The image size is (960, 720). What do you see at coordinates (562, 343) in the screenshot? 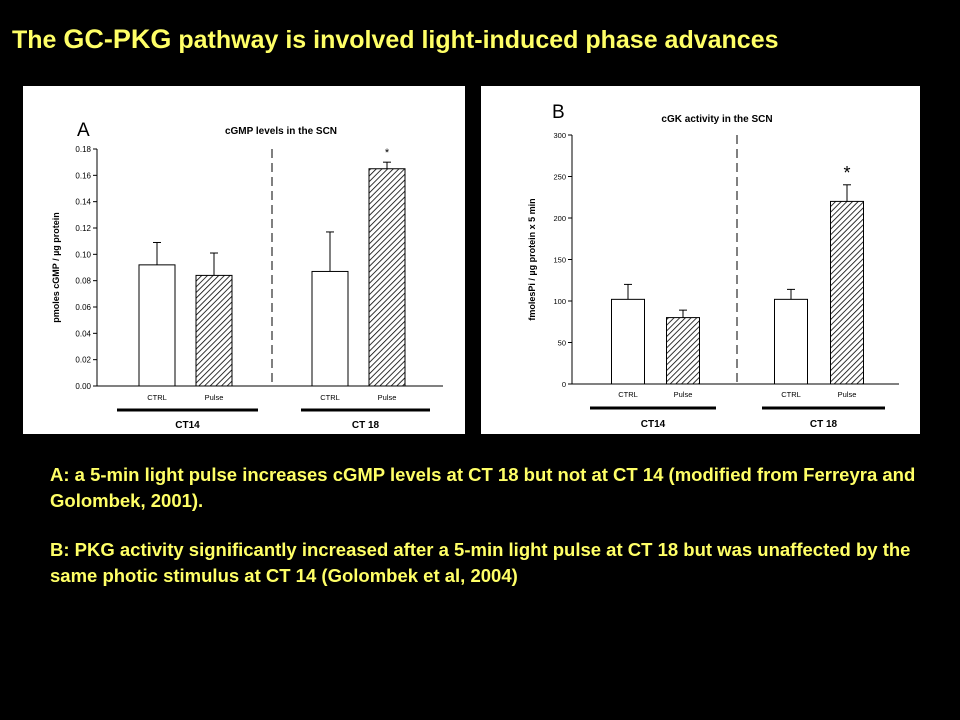
I see `y-tick-label: 50` at bounding box center [562, 343].